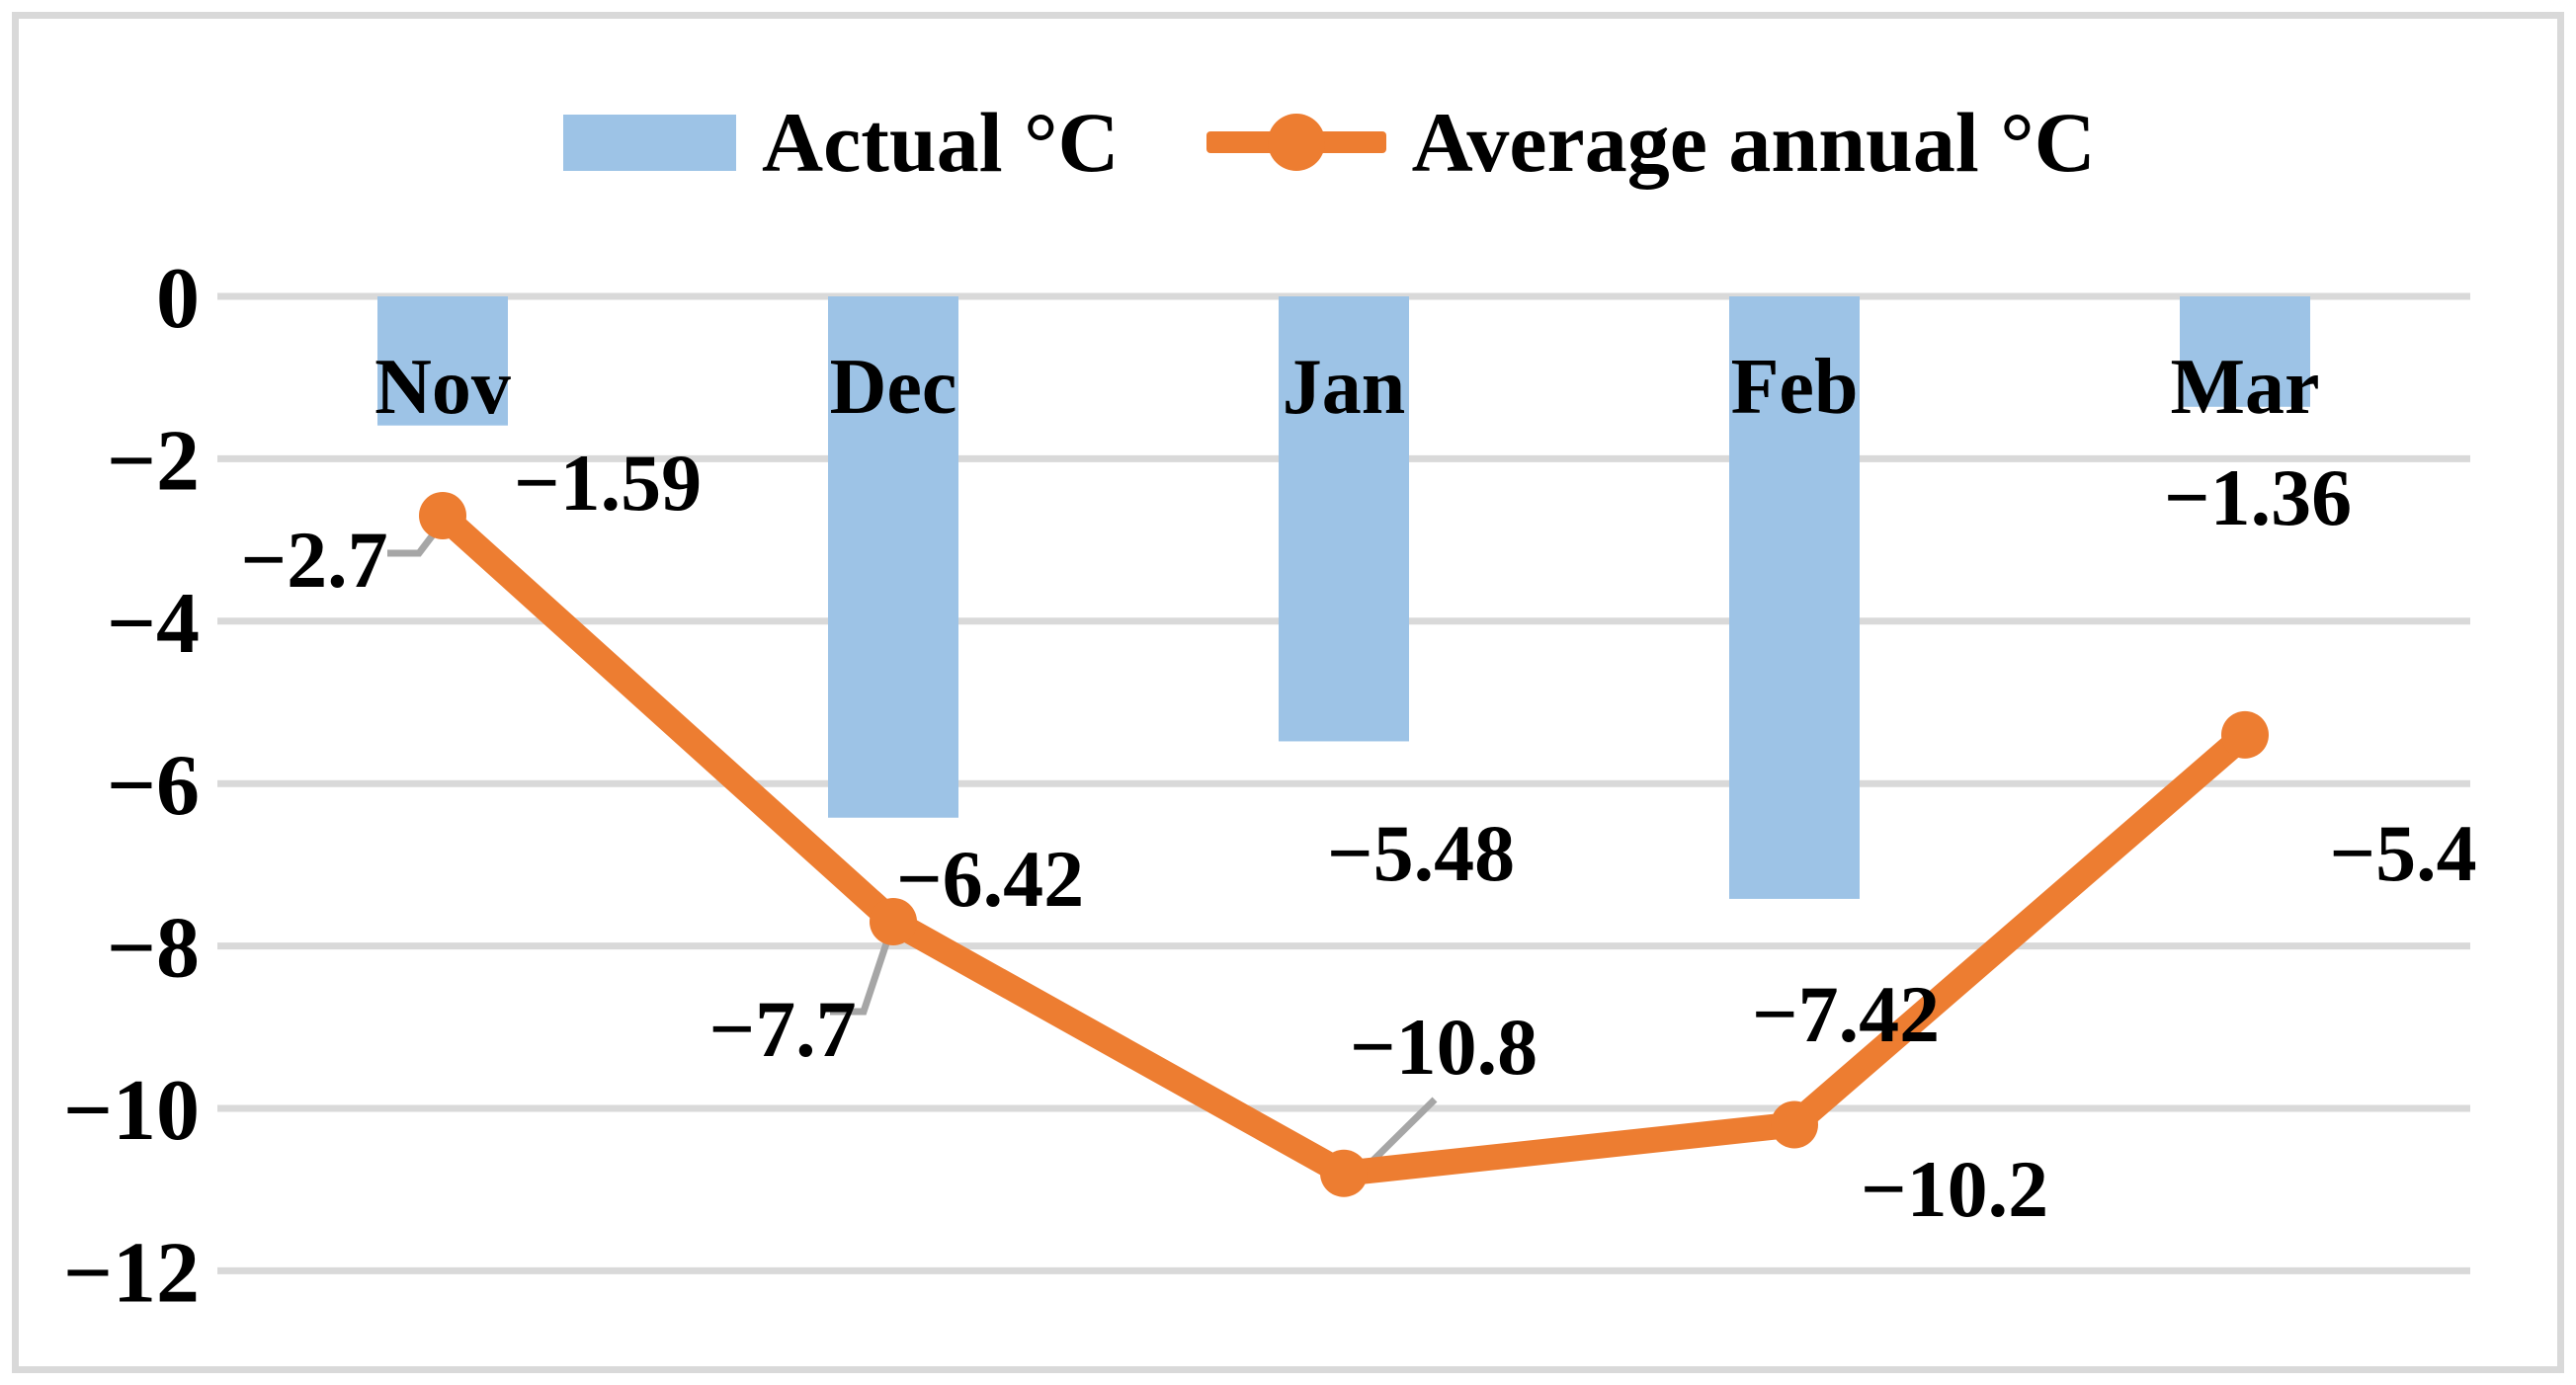 The image size is (2576, 1385). Describe the element at coordinates (990, 879) in the screenshot. I see `bar-value-label: −6.42` at that location.